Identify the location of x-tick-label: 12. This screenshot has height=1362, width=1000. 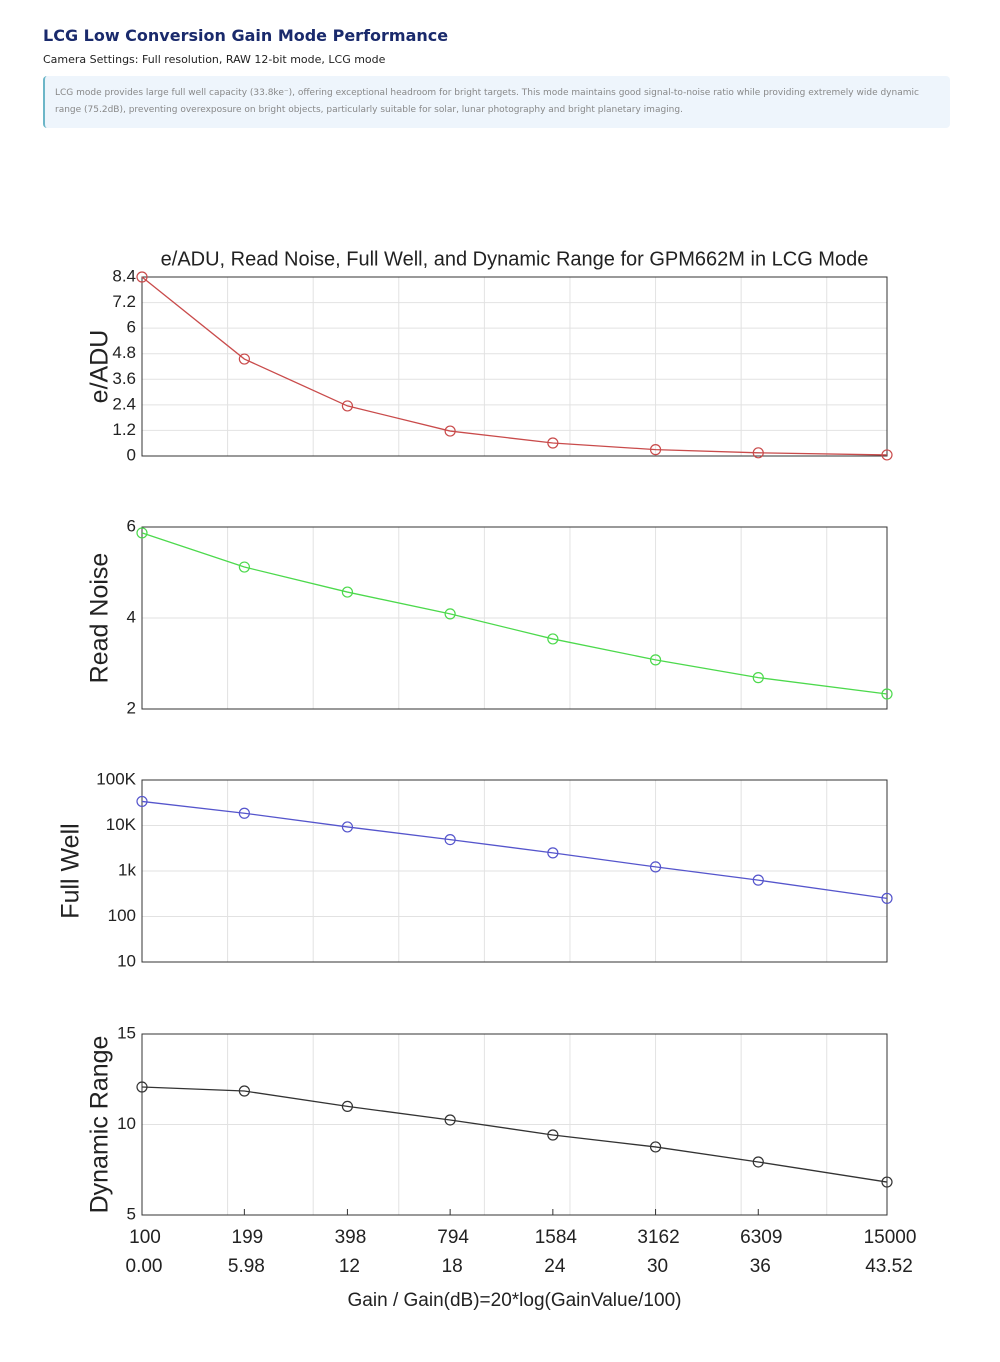
(349, 1266).